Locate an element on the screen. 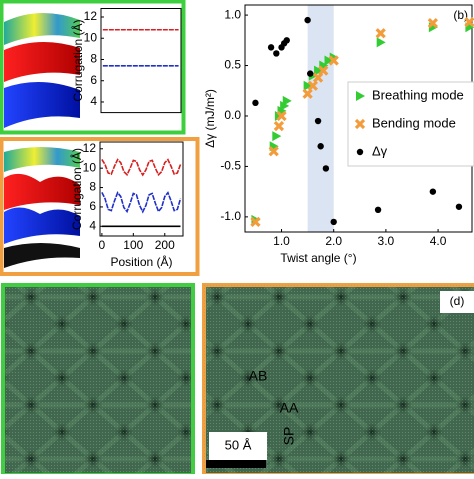 Image resolution: width=474 pixels, height=479 pixels. y-tick-label: -1.0 is located at coordinates (230, 216).